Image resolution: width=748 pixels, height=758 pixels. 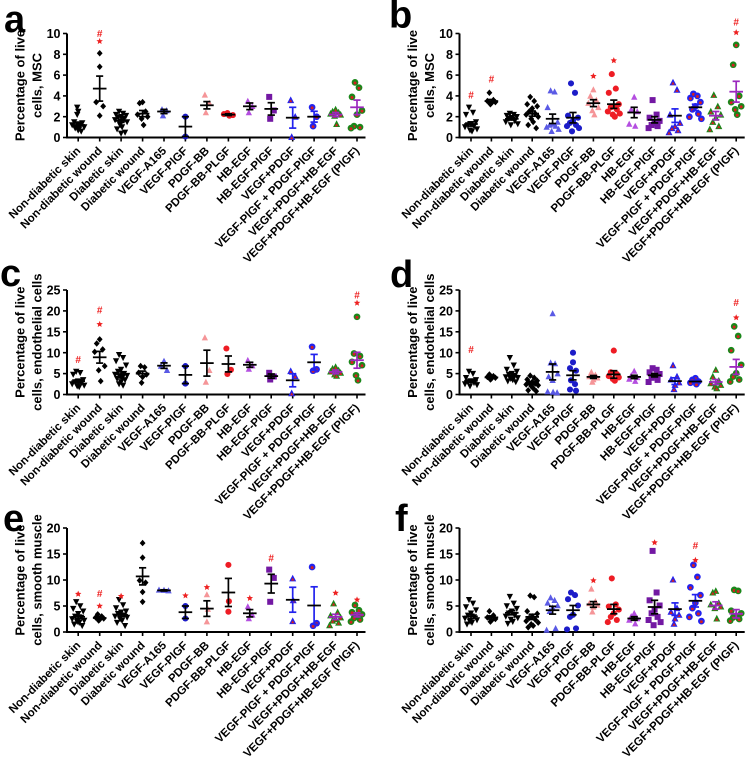 I want to click on svg-text: d, so click(x=401, y=275).